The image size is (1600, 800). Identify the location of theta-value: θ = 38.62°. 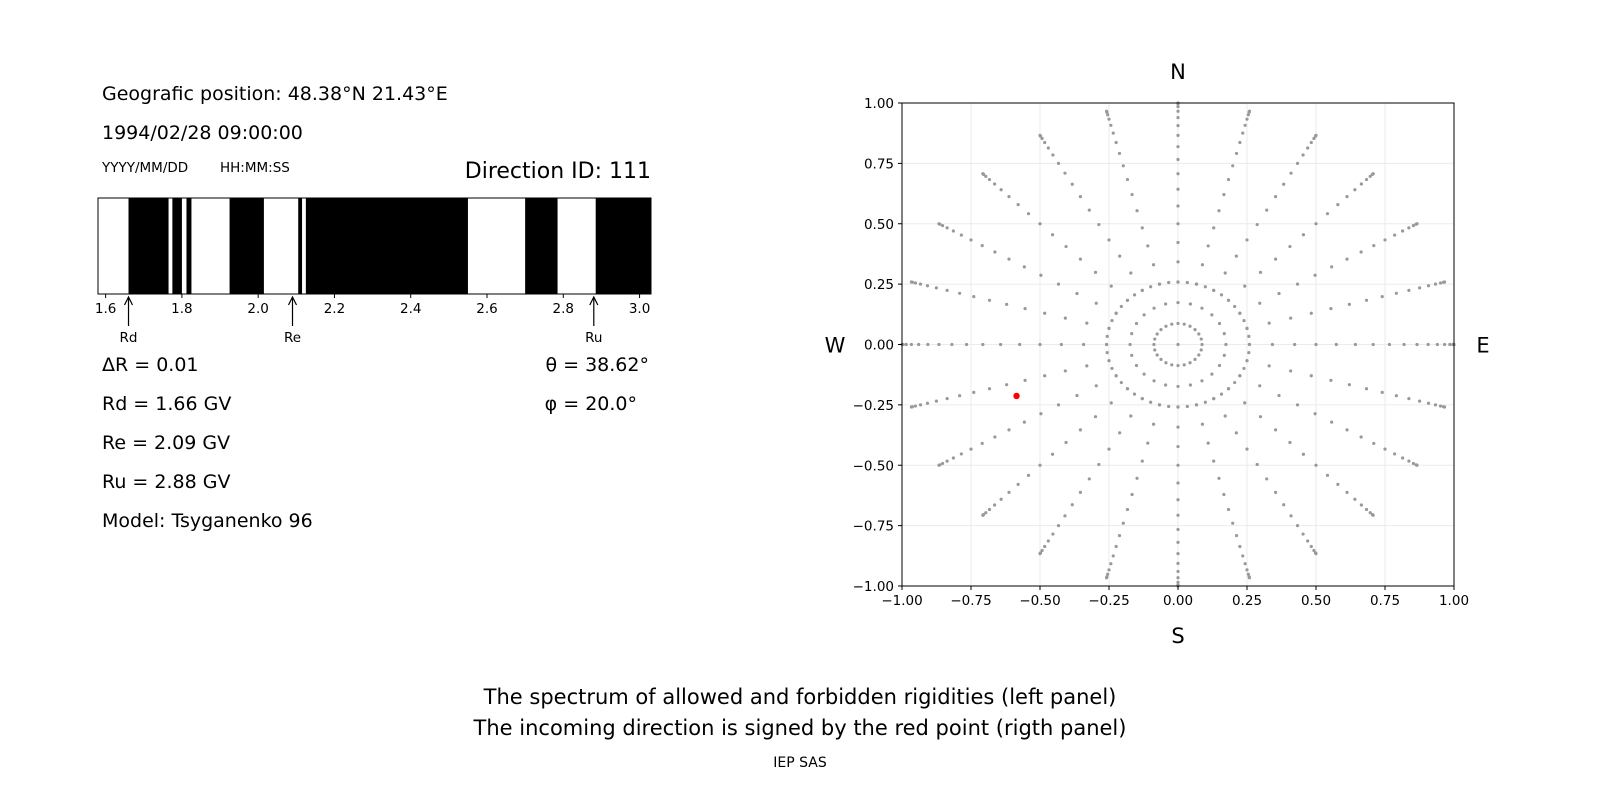
(597, 365).